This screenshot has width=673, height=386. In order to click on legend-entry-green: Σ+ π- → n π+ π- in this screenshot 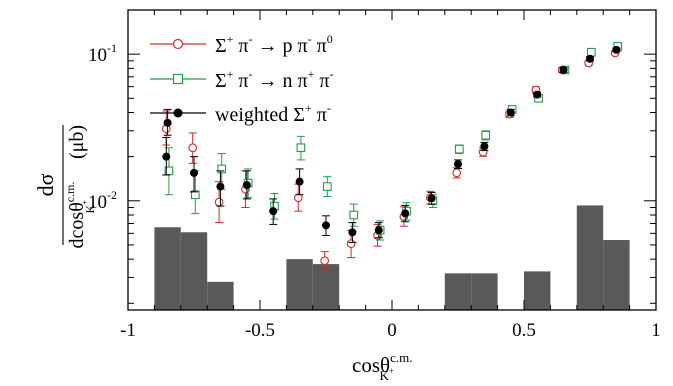, I will do `click(242, 79)`.